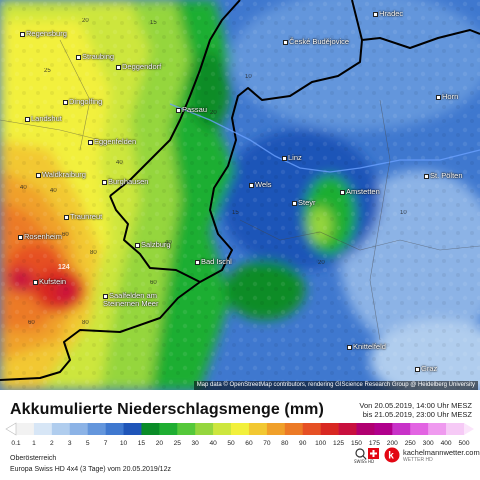 This screenshot has height=480, width=480. What do you see at coordinates (33, 458) in the screenshot?
I see `region-label: Oberösterreich` at bounding box center [33, 458].